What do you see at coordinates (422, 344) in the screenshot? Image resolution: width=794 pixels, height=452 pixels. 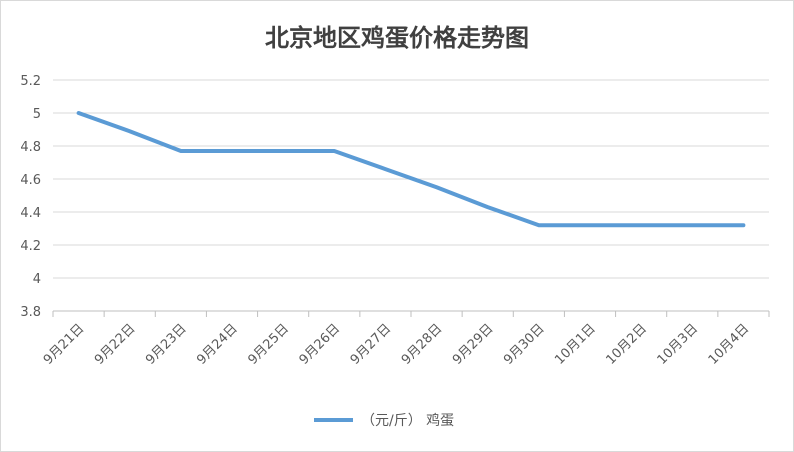 I see `x-tick-label: 9月28日` at bounding box center [422, 344].